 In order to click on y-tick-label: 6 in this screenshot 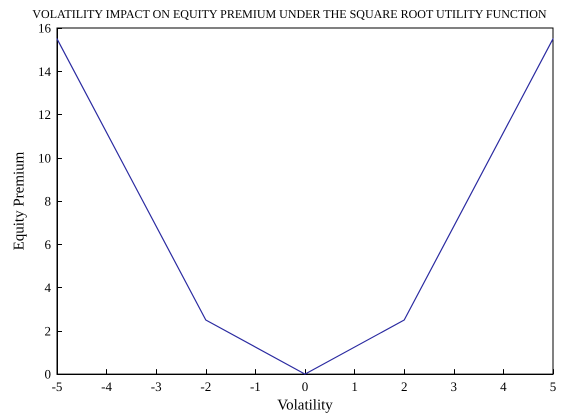, I will do `click(48, 244)`.